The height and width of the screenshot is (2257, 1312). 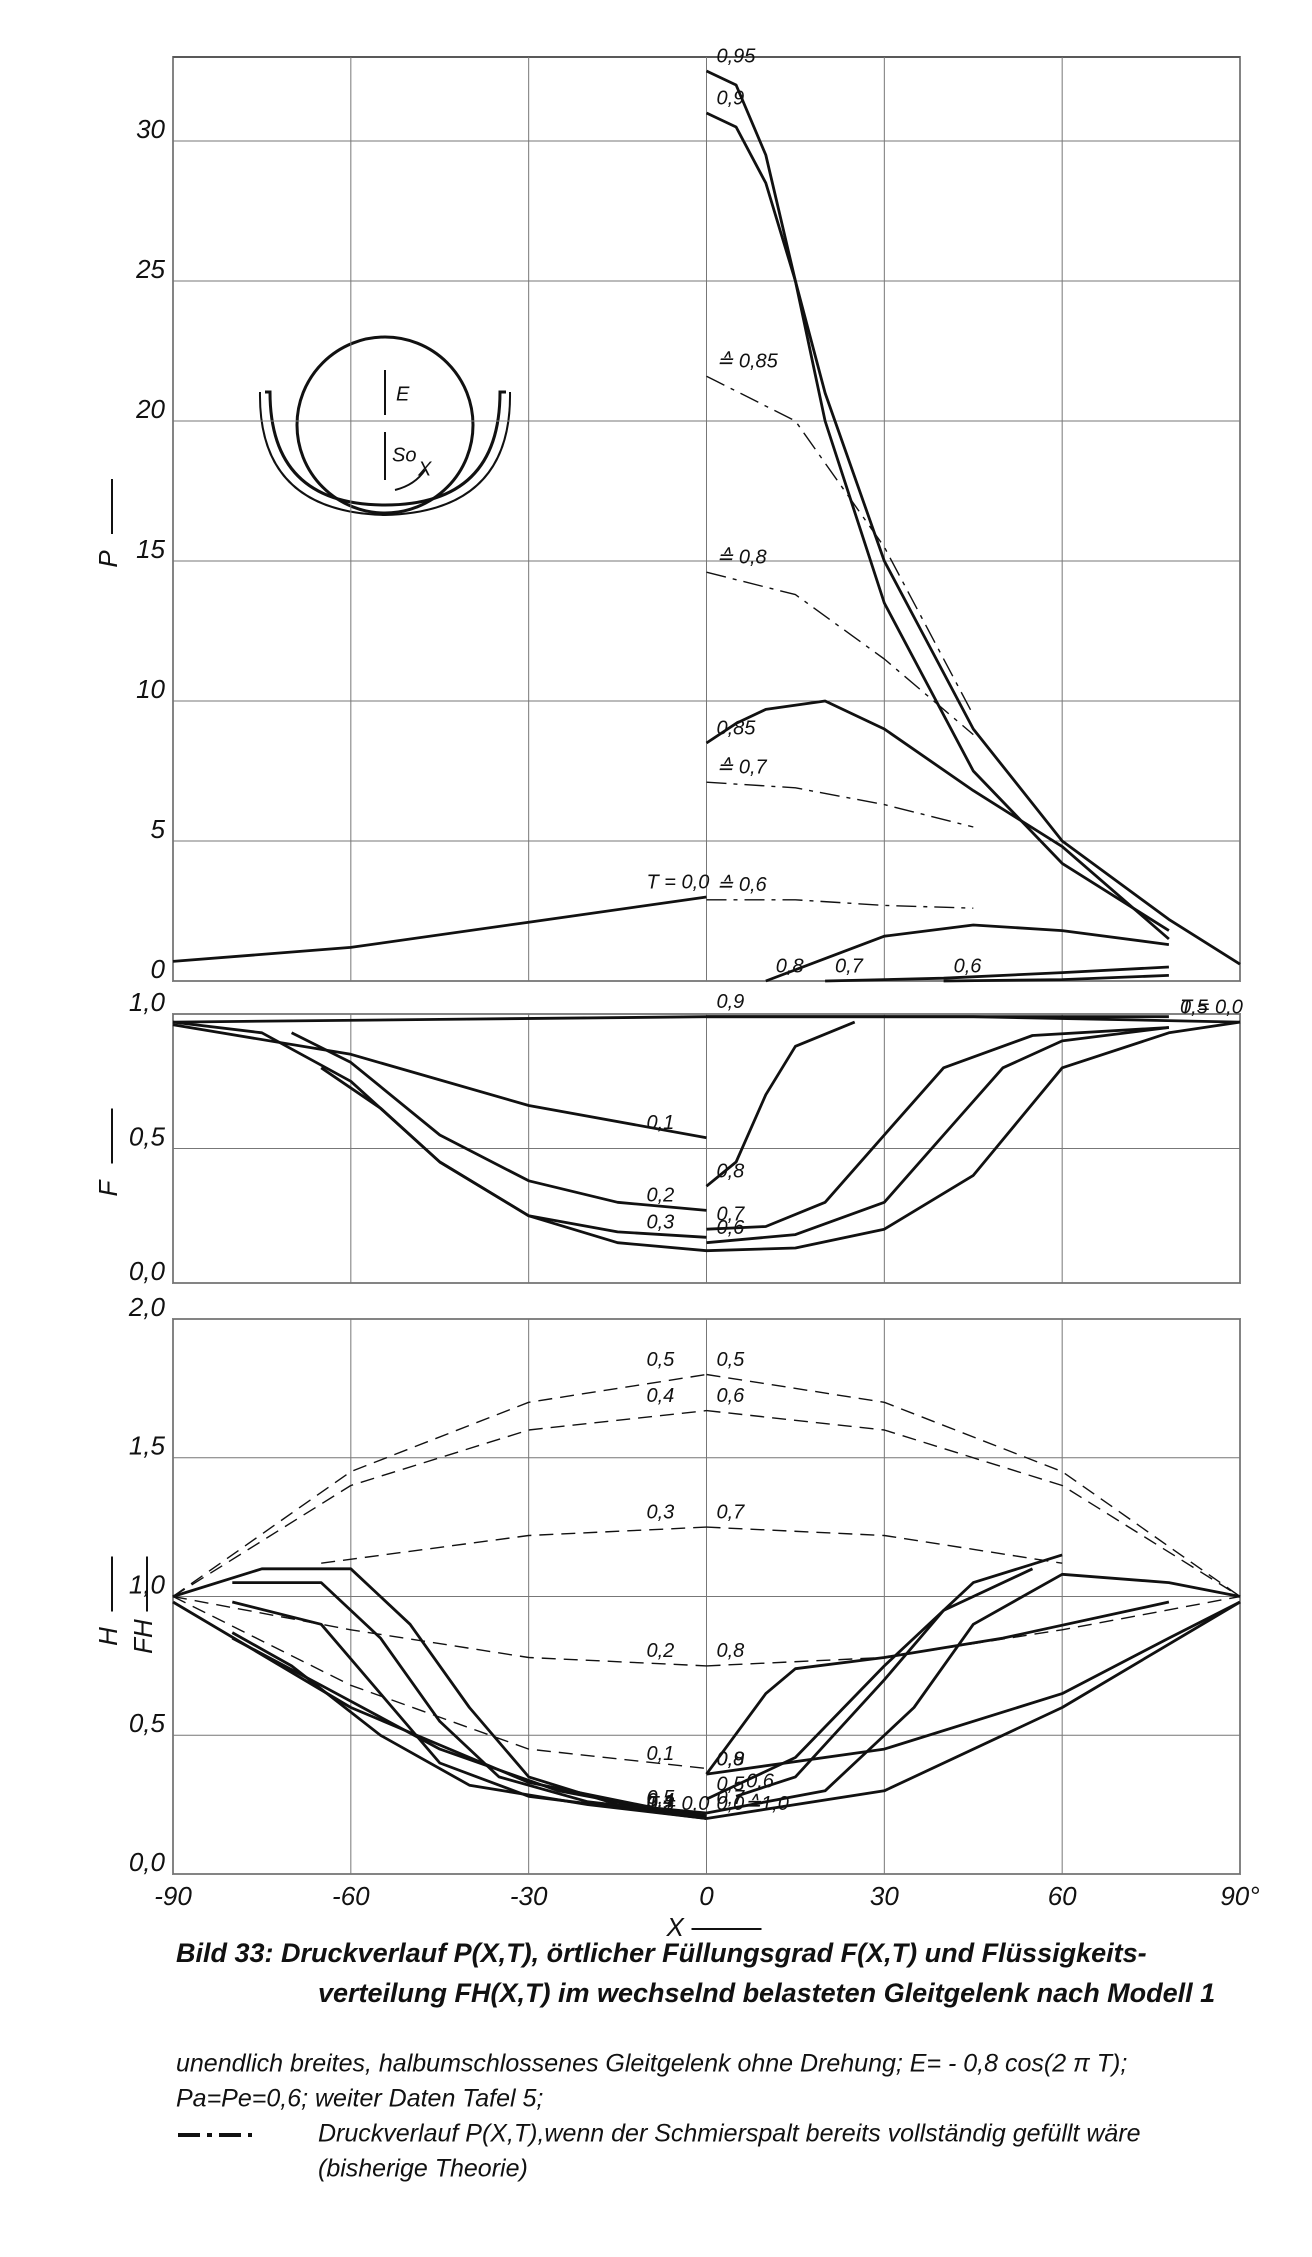 What do you see at coordinates (661, 1123) in the screenshot?
I see `curve-label: 0,1` at bounding box center [661, 1123].